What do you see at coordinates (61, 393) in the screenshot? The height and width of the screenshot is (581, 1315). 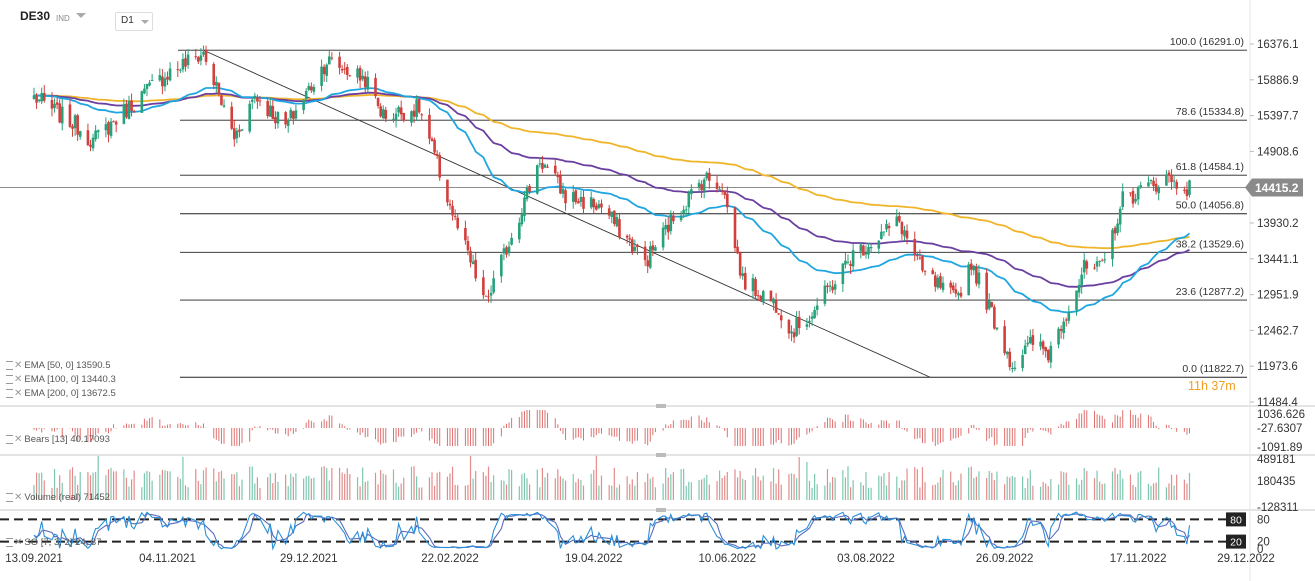 I see `legend-ema200: ✕ EMA [200, 0] 13672.5` at bounding box center [61, 393].